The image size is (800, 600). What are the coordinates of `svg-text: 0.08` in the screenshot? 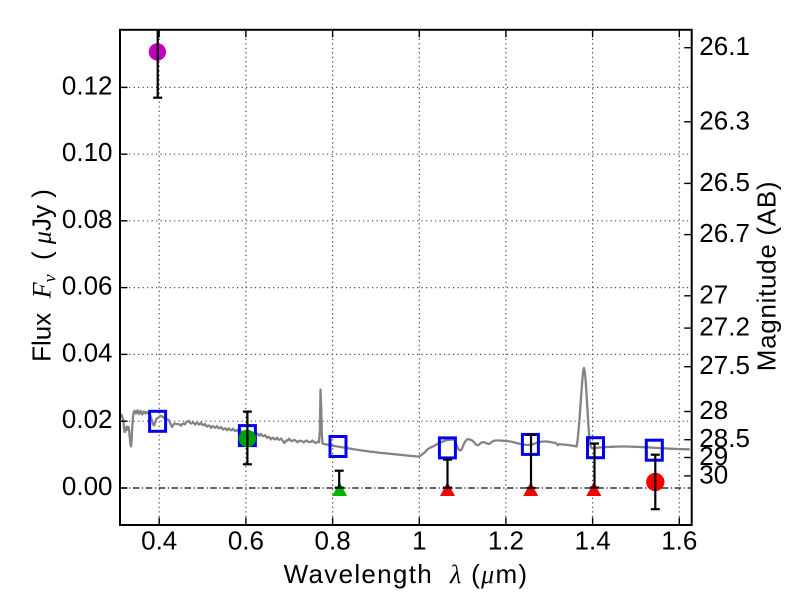 It's located at (87, 219).